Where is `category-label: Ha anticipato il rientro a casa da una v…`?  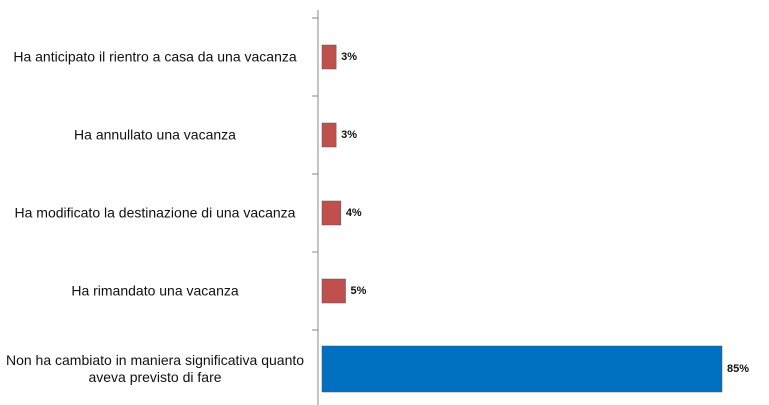
category-label: Ha anticipato il rientro a casa da una v… is located at coordinates (155, 56).